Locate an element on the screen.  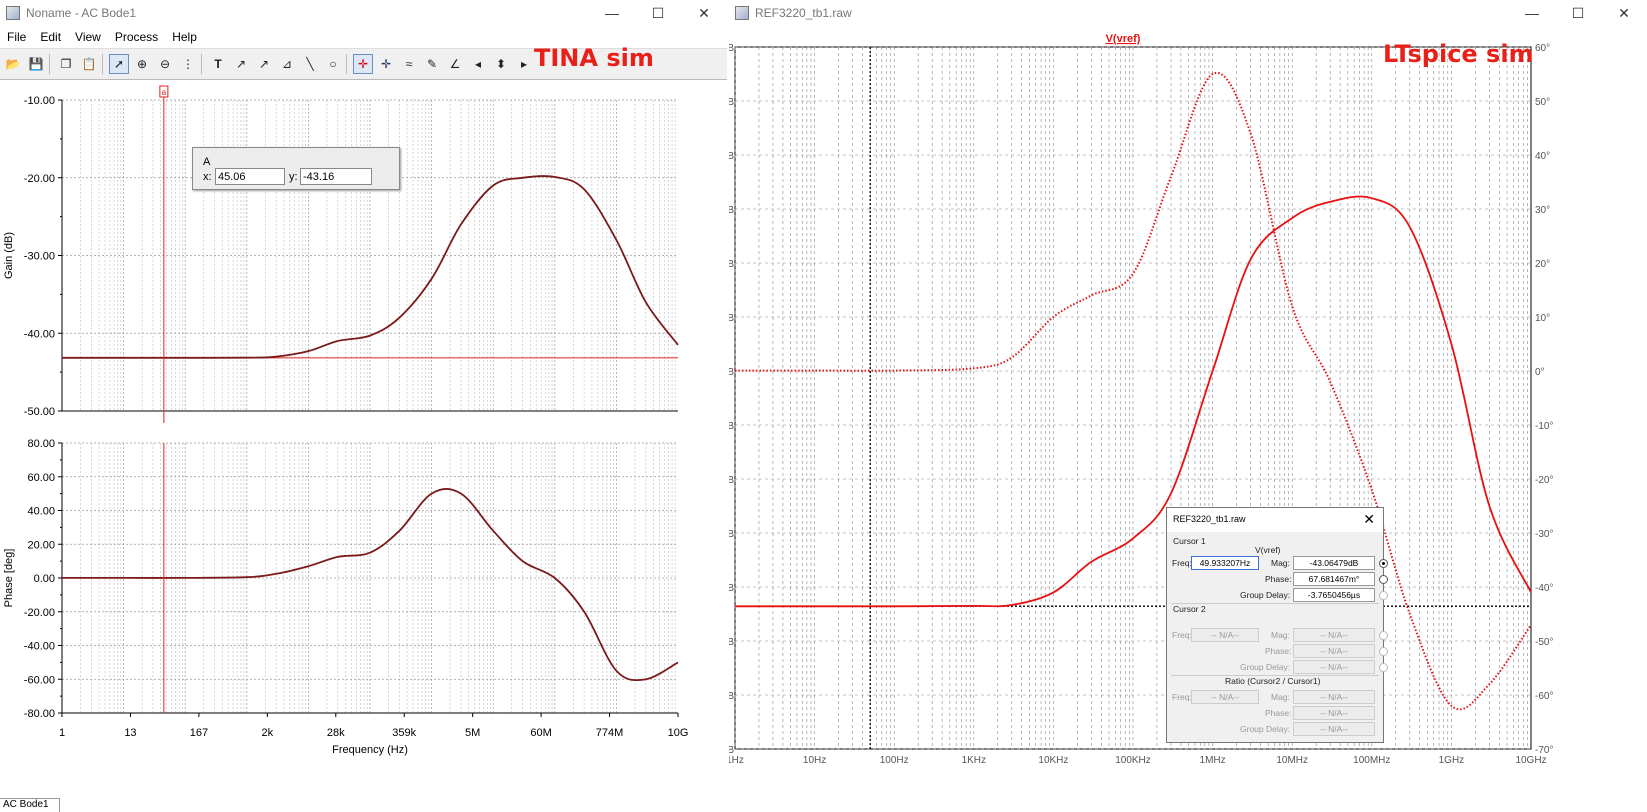
right-tick-label: -40° is located at coordinates (1544, 588).